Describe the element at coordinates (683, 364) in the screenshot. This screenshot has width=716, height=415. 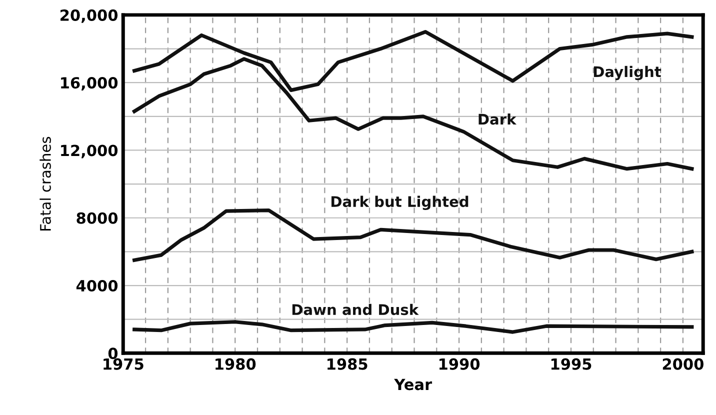
I see `x-tick-label: 2000` at that location.